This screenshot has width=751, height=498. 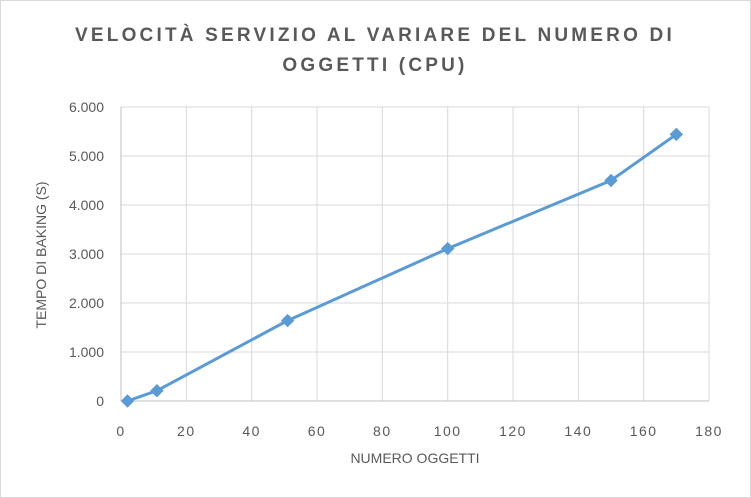 I want to click on y-tick-label: 2.000, so click(x=86, y=303).